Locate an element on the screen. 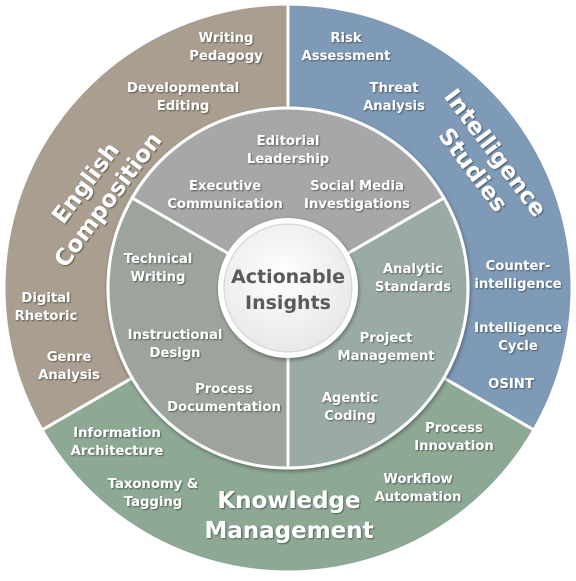 The image size is (576, 581). label-workflow-automation-1: Workflow is located at coordinates (417, 479).